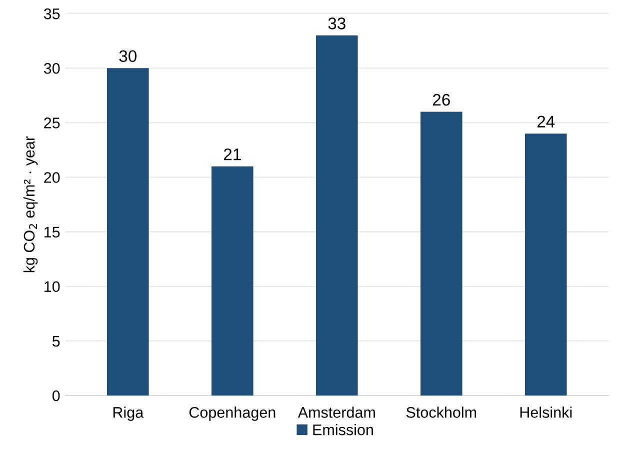 This screenshot has height=452, width=621. What do you see at coordinates (337, 24) in the screenshot?
I see `data-label: 33` at bounding box center [337, 24].